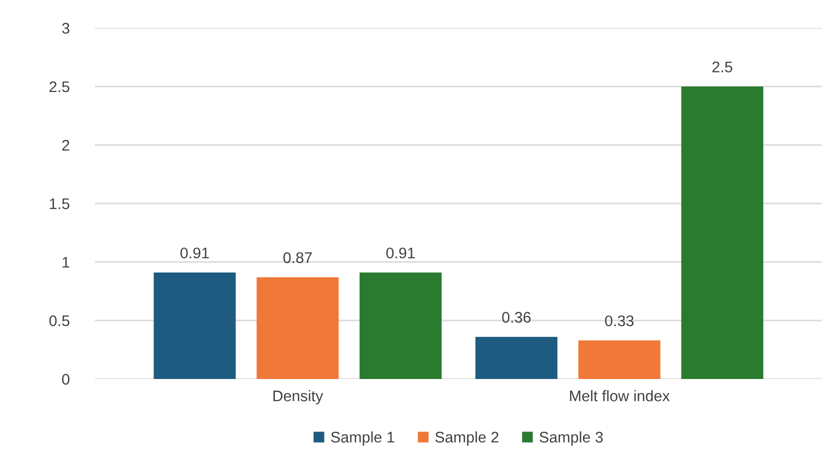  What do you see at coordinates (466, 438) in the screenshot?
I see `legend-label: Sample 2` at bounding box center [466, 438].